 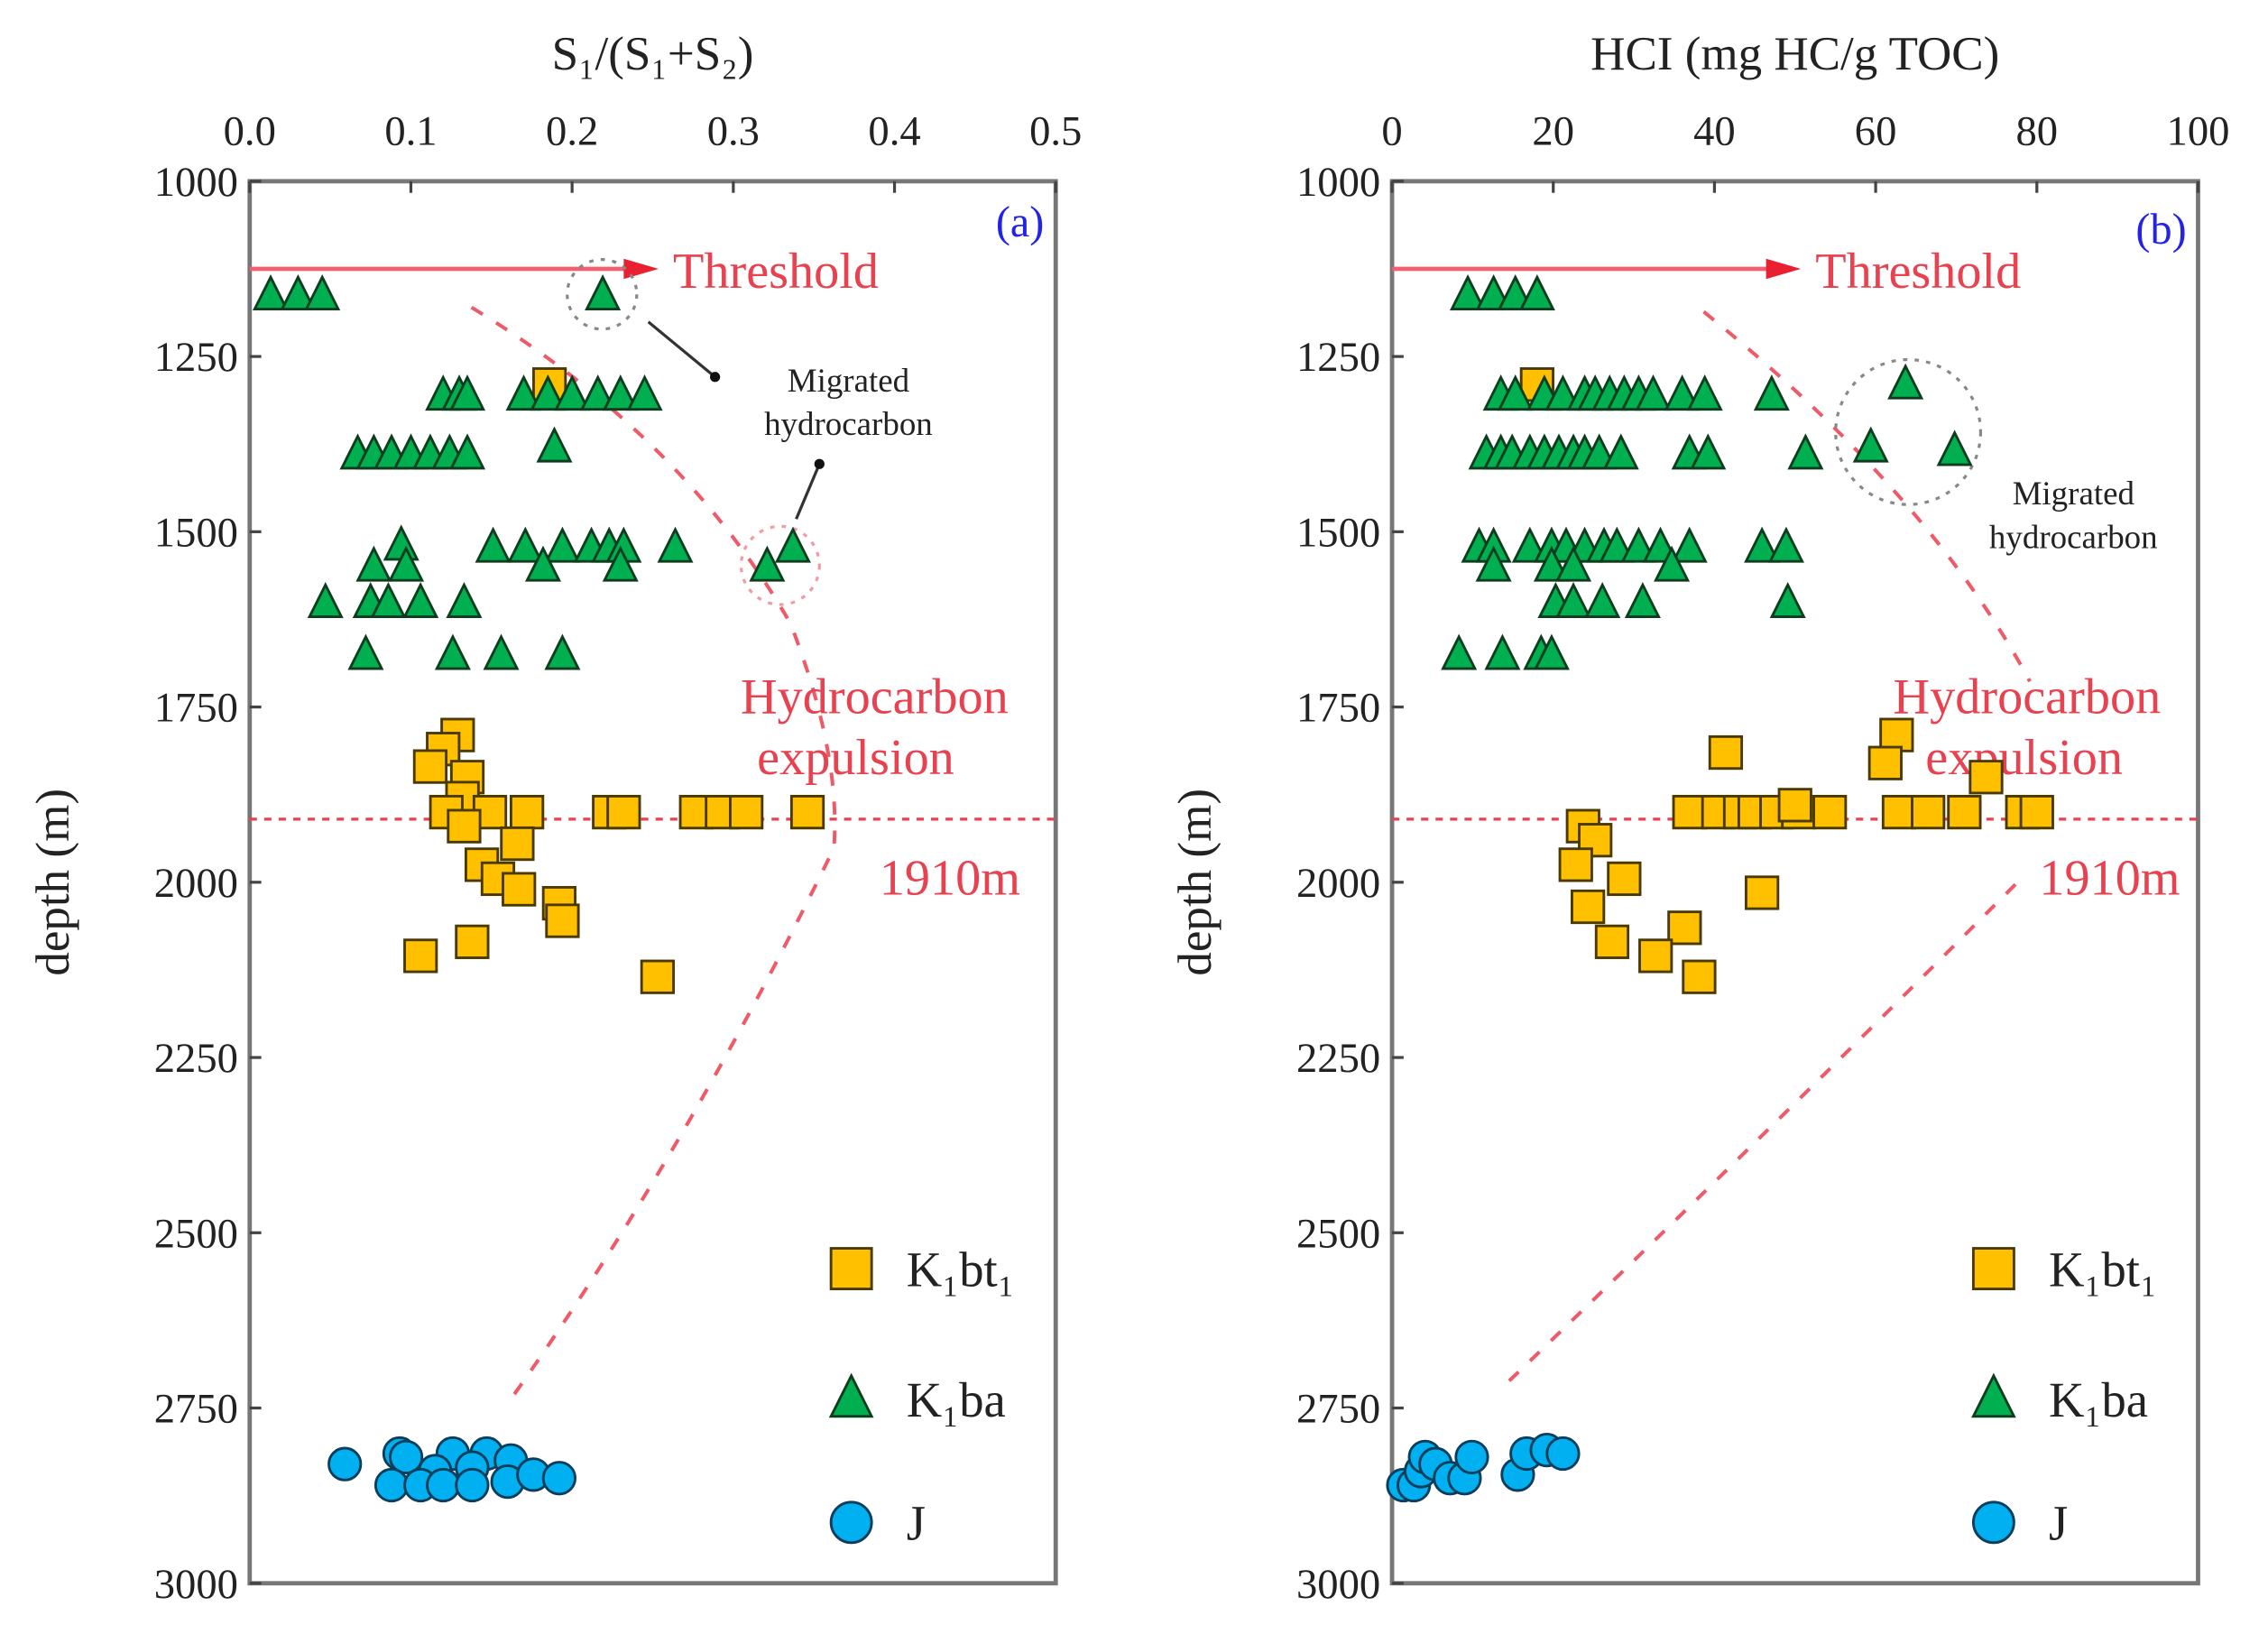 What do you see at coordinates (1338, 1058) in the screenshot?
I see `y-tick-label: 2250` at bounding box center [1338, 1058].